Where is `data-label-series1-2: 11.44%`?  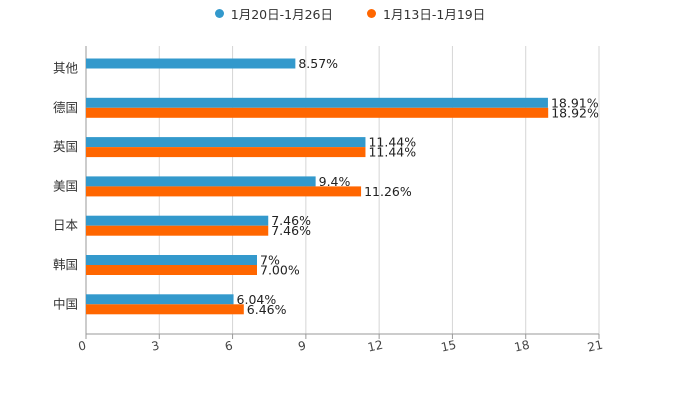 data-label-series1-2: 11.44% is located at coordinates (392, 142).